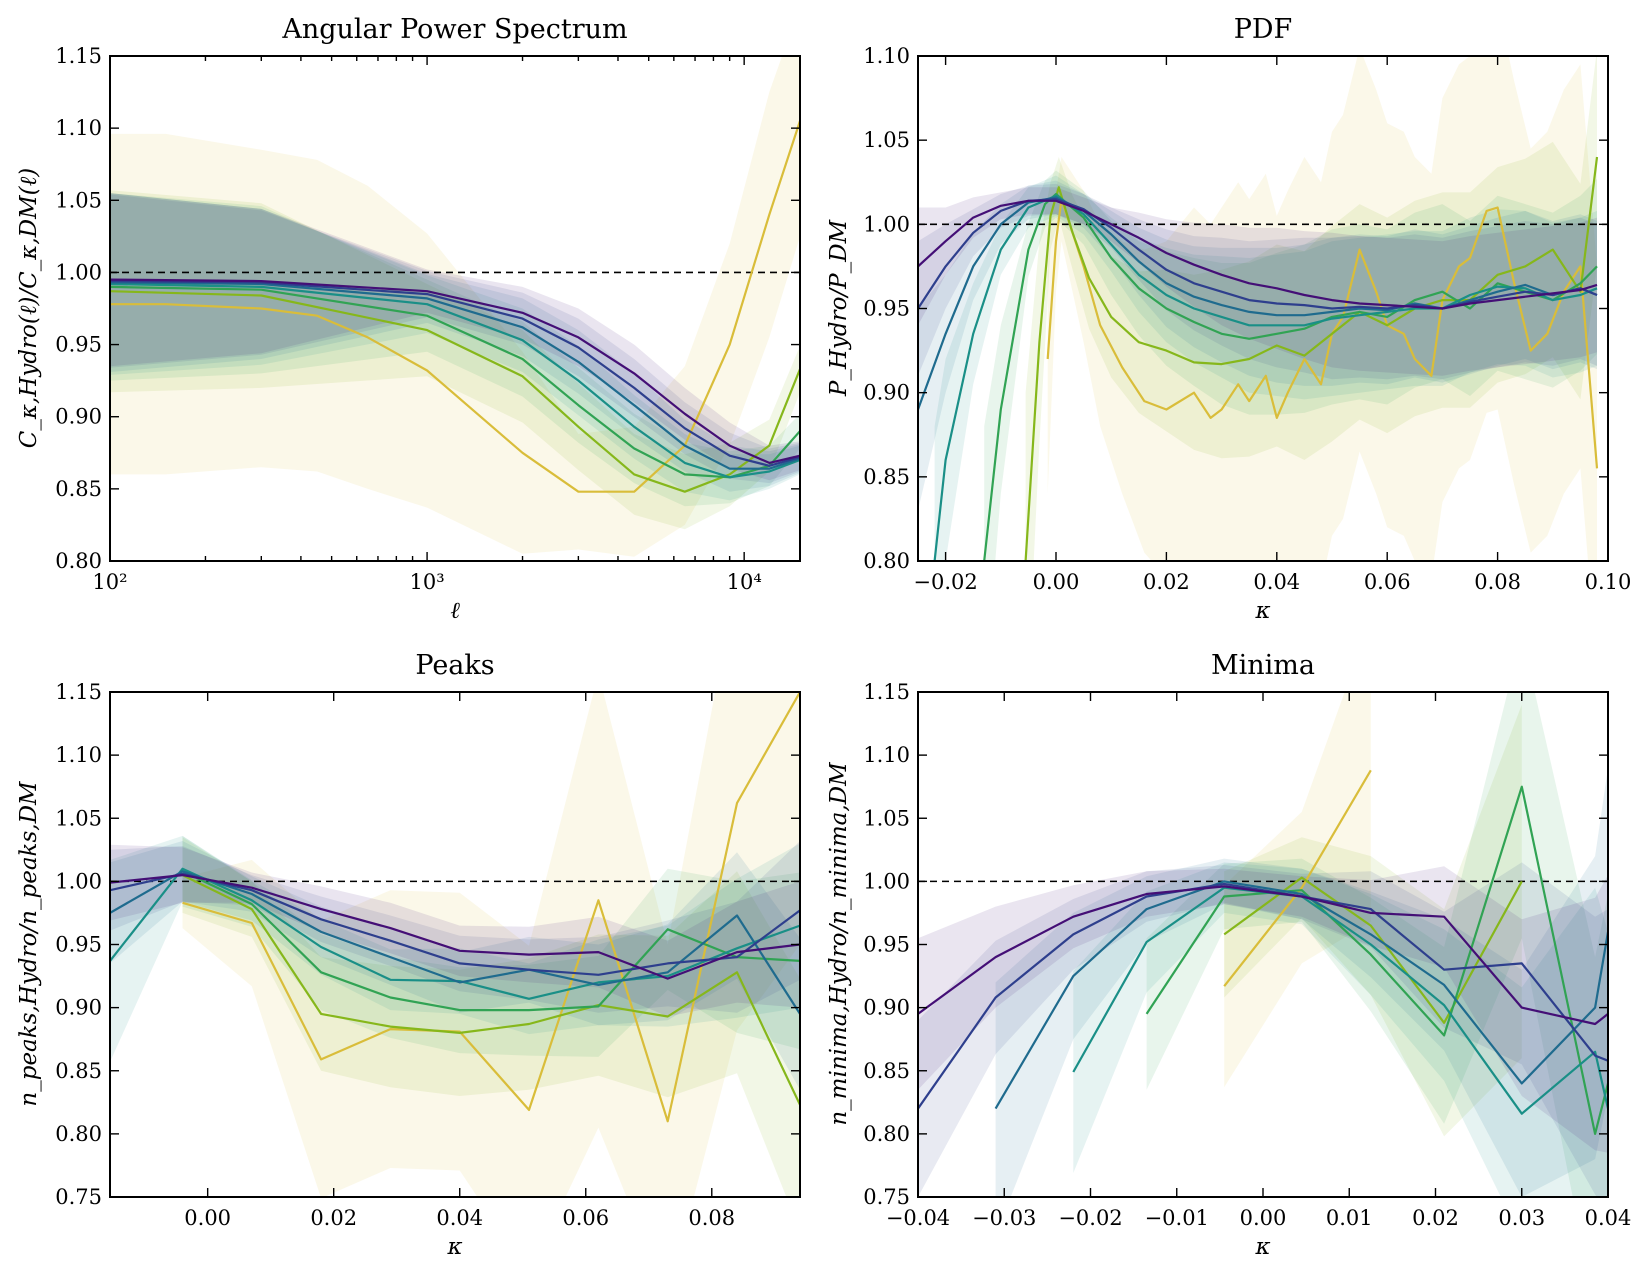 The height and width of the screenshot is (1274, 1644). Describe the element at coordinates (455, 611) in the screenshot. I see `x-axis-label: ℓ` at that location.